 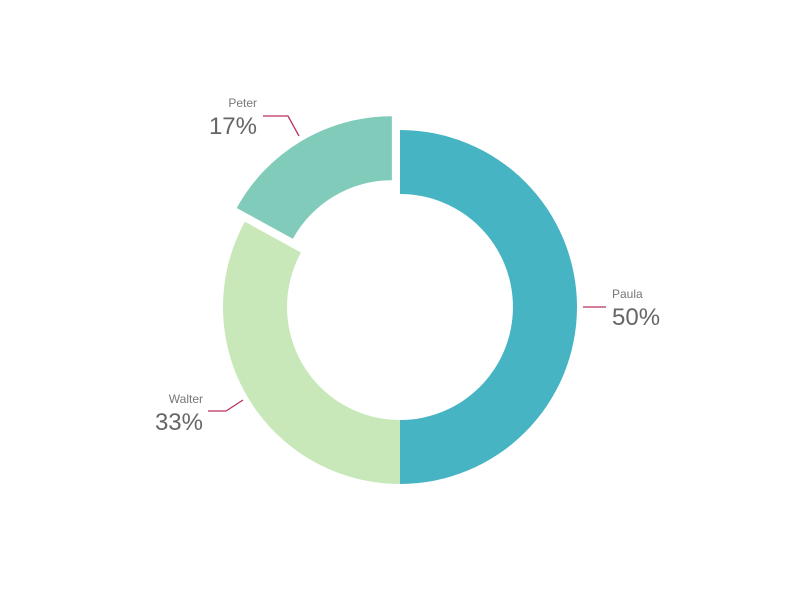 What do you see at coordinates (314, 177) in the screenshot?
I see `slice-peter` at bounding box center [314, 177].